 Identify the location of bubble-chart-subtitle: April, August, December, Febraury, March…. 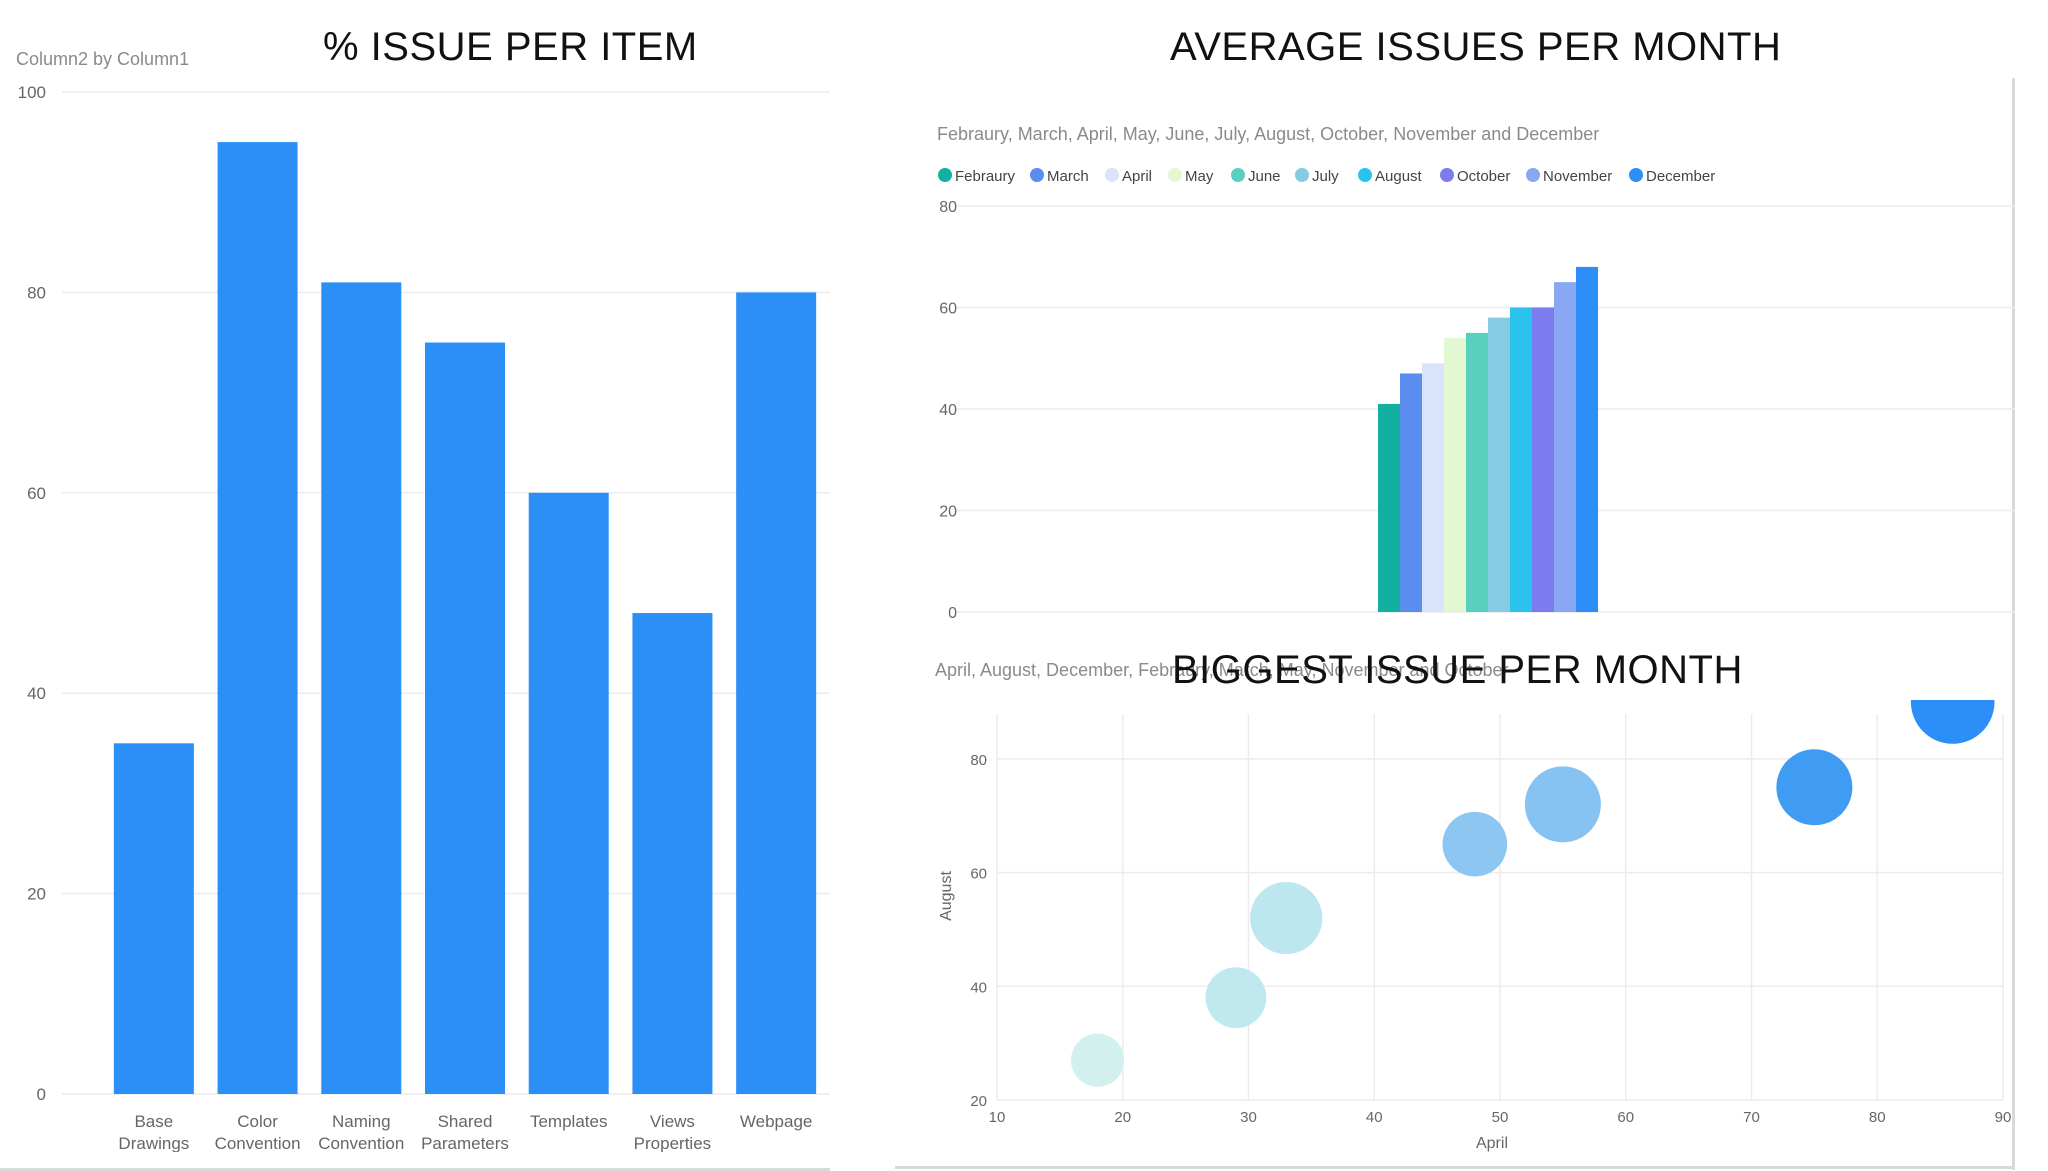
(1222, 670).